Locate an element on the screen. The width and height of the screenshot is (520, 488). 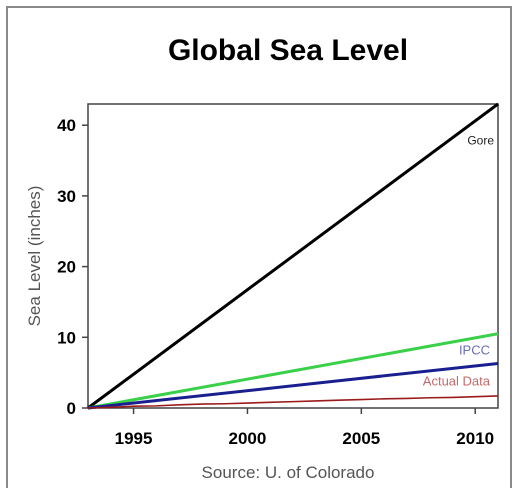
x-axis: 1995 2000 2005 2010 is located at coordinates (304, 428).